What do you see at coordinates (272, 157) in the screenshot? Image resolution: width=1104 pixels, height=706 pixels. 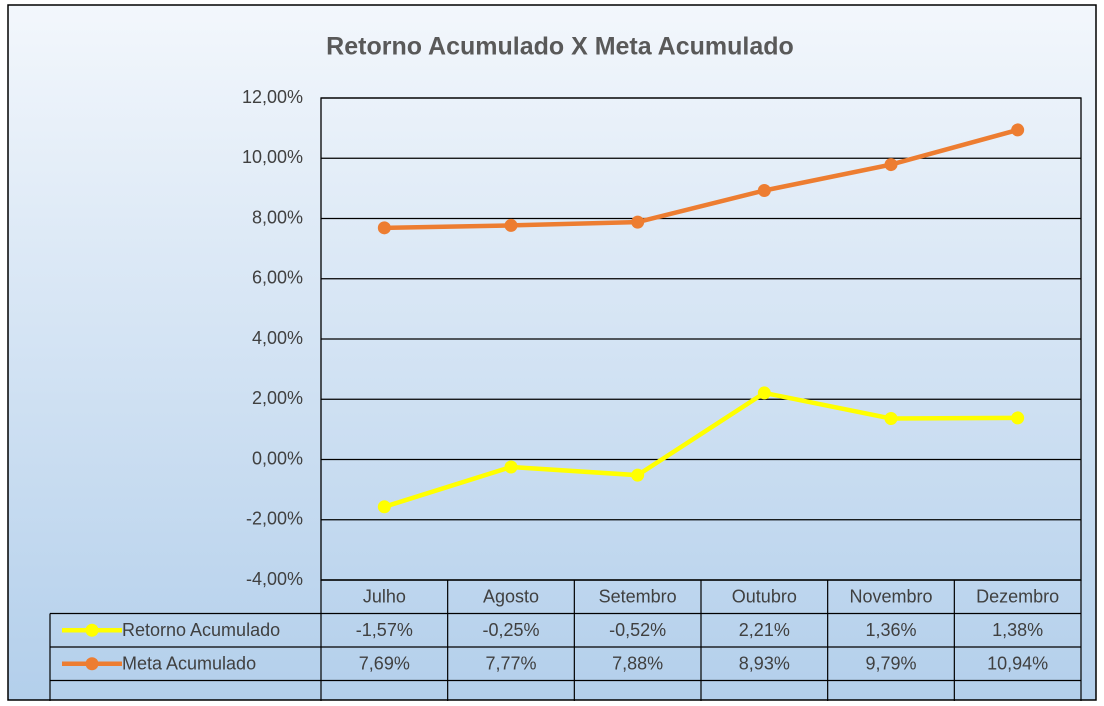 I see `y-tick-label: 10,00%` at bounding box center [272, 157].